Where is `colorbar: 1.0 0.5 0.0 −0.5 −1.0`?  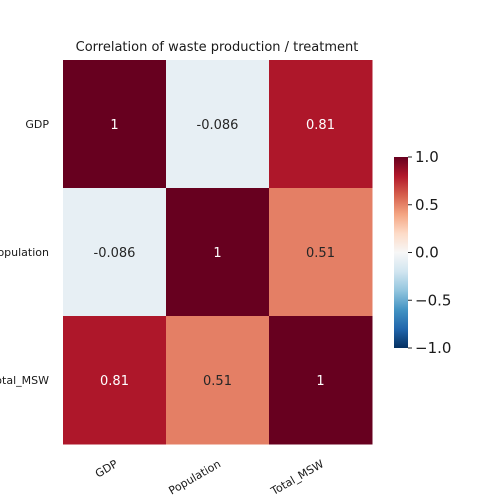
colorbar: 1.0 0.5 0.0 −0.5 −1.0 is located at coordinates (422, 252).